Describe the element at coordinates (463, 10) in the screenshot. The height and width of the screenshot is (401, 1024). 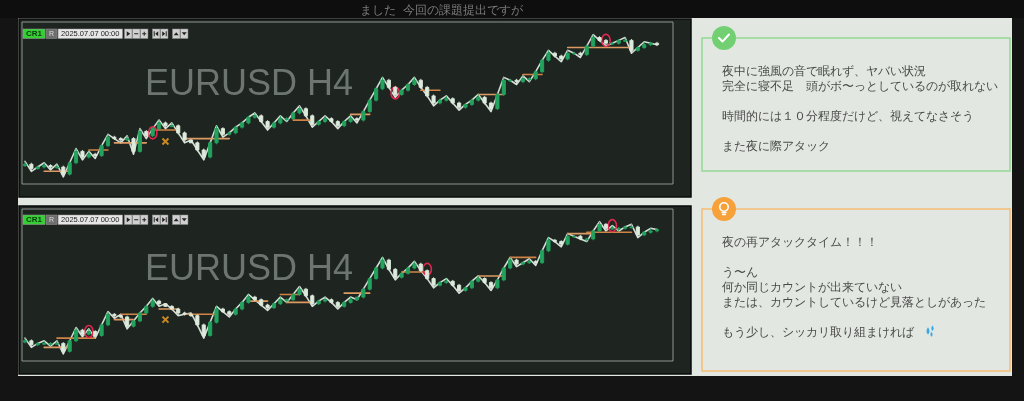
I see `annotation: 今回の課題提出ですが` at that location.